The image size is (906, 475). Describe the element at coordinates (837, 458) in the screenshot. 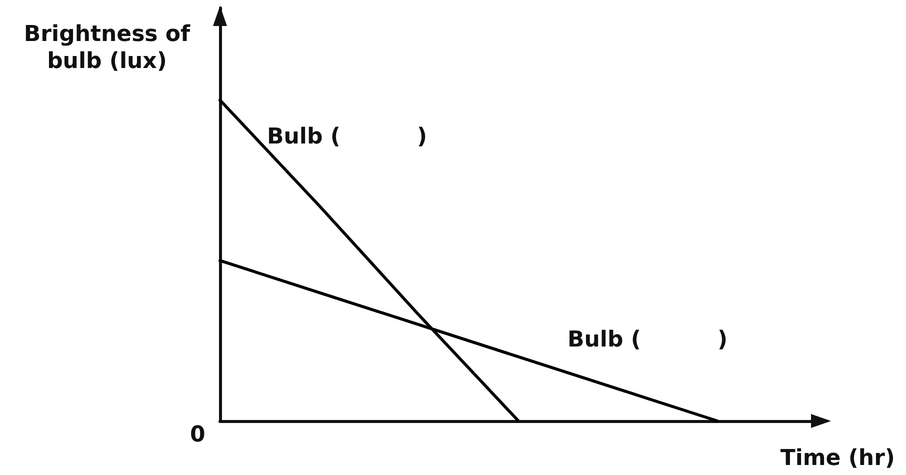

I see `x-axis-title: Time (hr)` at that location.